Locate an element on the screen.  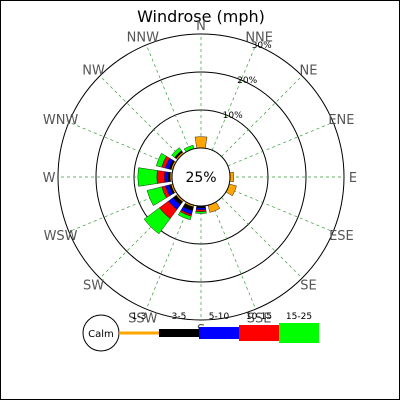
legend: Calm 1-3 3-5 5-10 10-15 15-25 is located at coordinates (200, 332).